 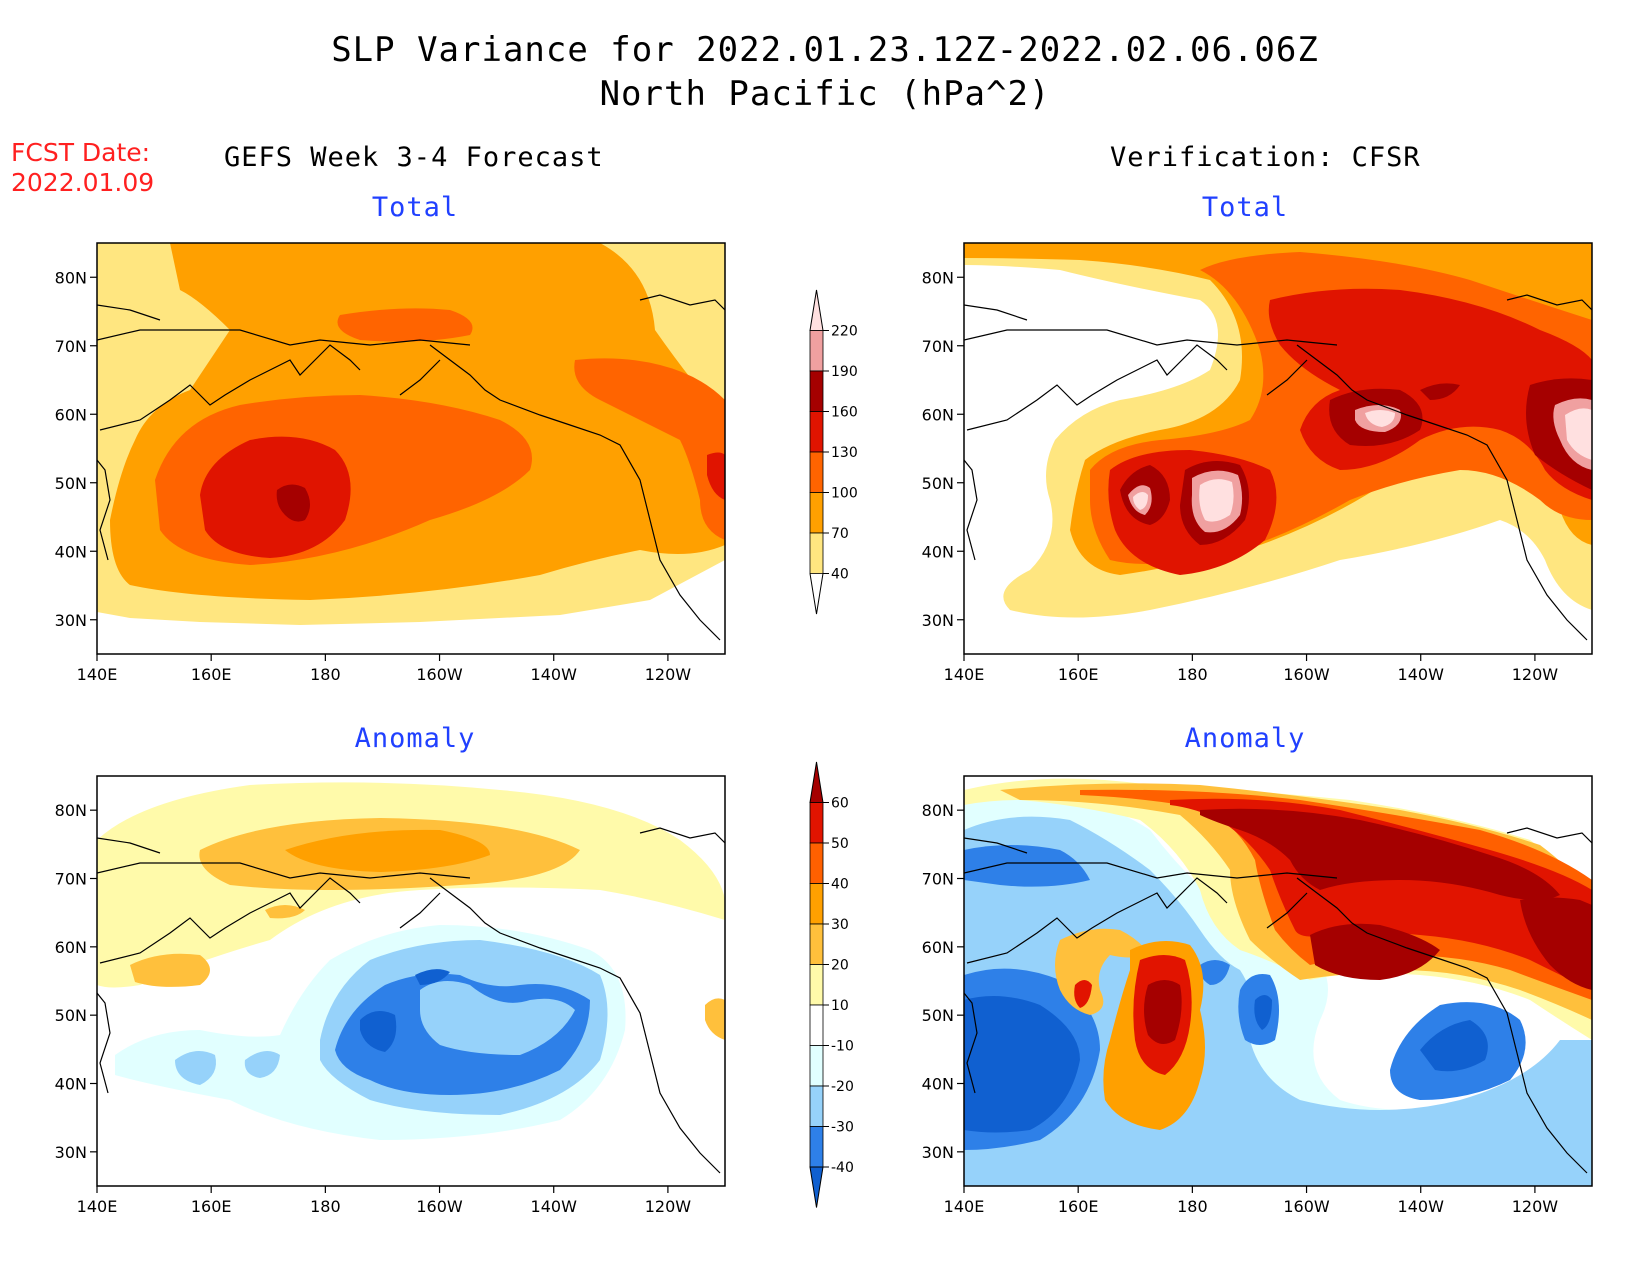 I want to click on colorbar-label: 130, so click(x=844, y=453).